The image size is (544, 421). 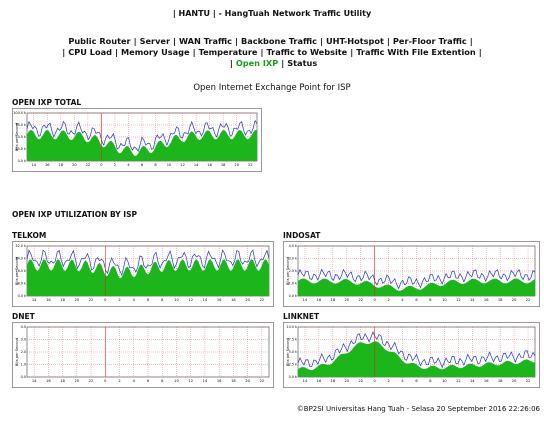 I want to click on y-tick-label: 24.0 k, so click(x=20, y=259).